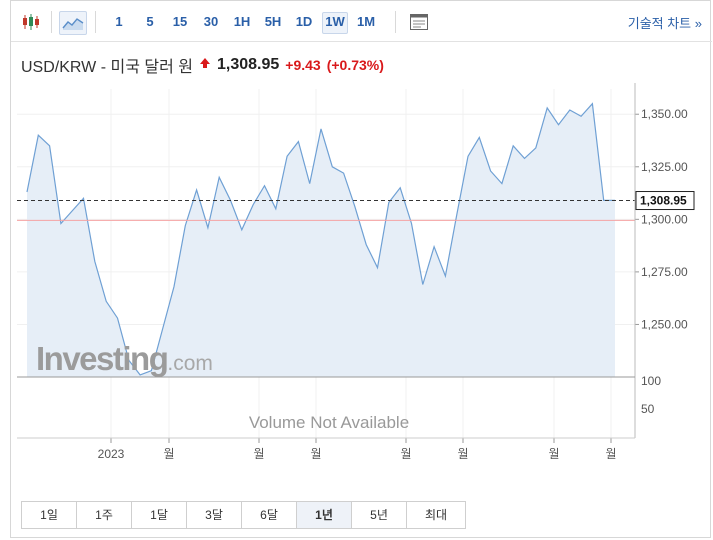 Image resolution: width=713 pixels, height=540 pixels. Describe the element at coordinates (303, 65) in the screenshot. I see `price-change: +9.43` at that location.